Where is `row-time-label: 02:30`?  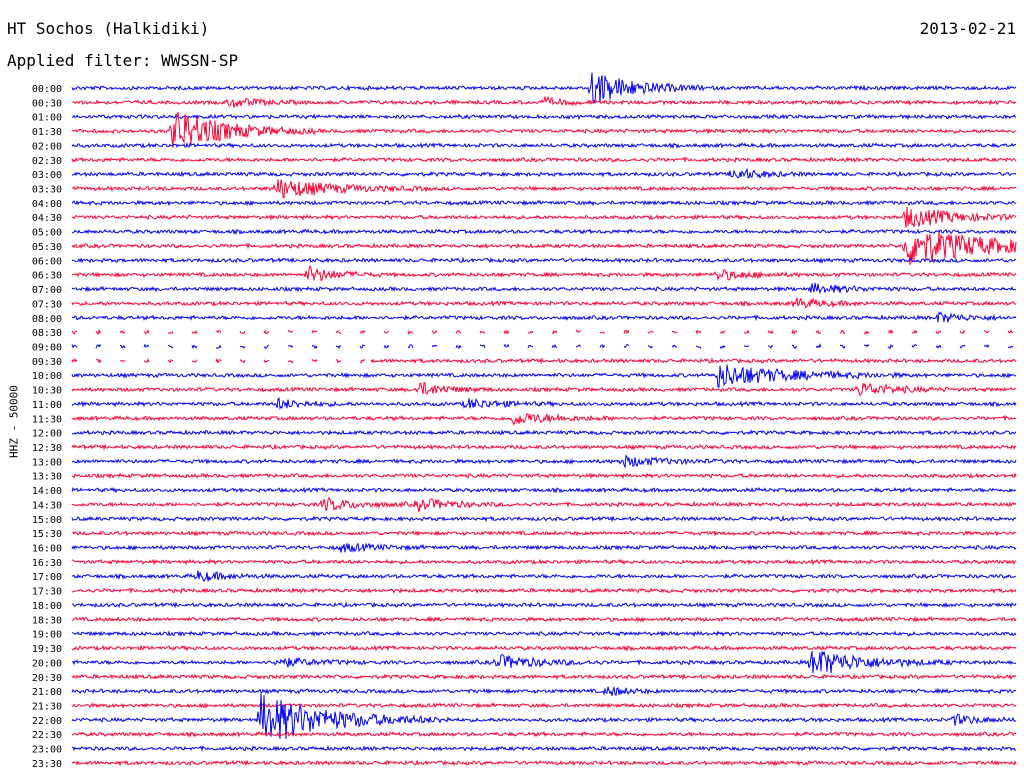
row-time-label: 02:30 is located at coordinates (47, 161).